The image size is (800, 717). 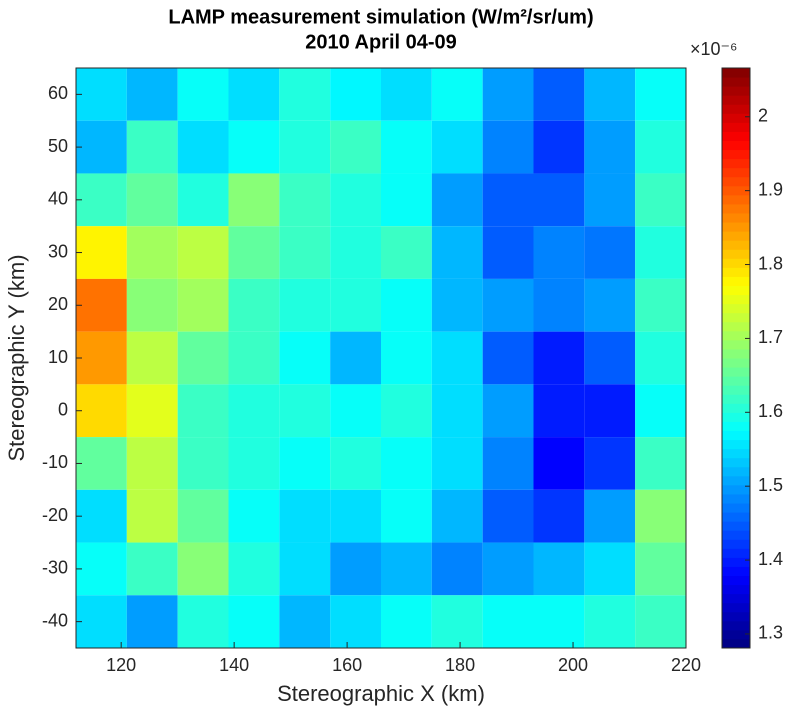 What do you see at coordinates (63, 409) in the screenshot?
I see `y-tick-label: 0` at bounding box center [63, 409].